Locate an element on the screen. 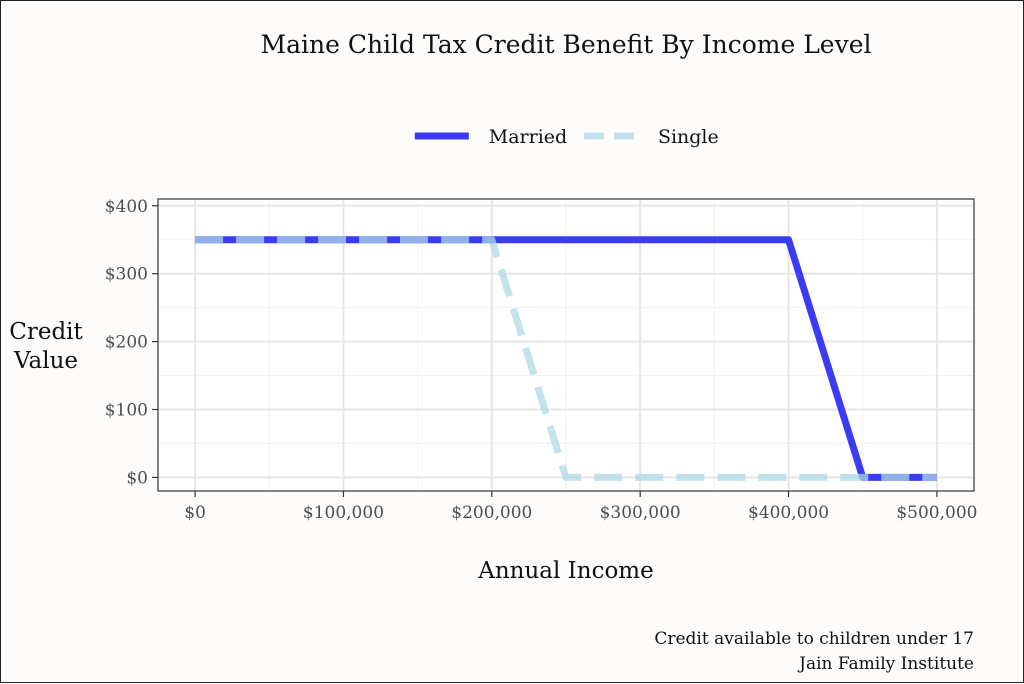 The image size is (1024, 684). y-tick-label: $100 is located at coordinates (126, 411).